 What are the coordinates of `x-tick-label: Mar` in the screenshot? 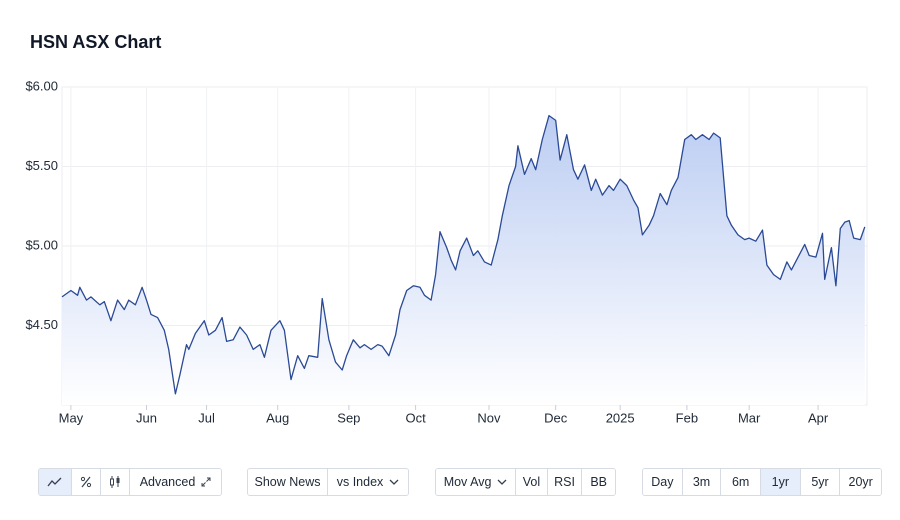 It's located at (749, 417).